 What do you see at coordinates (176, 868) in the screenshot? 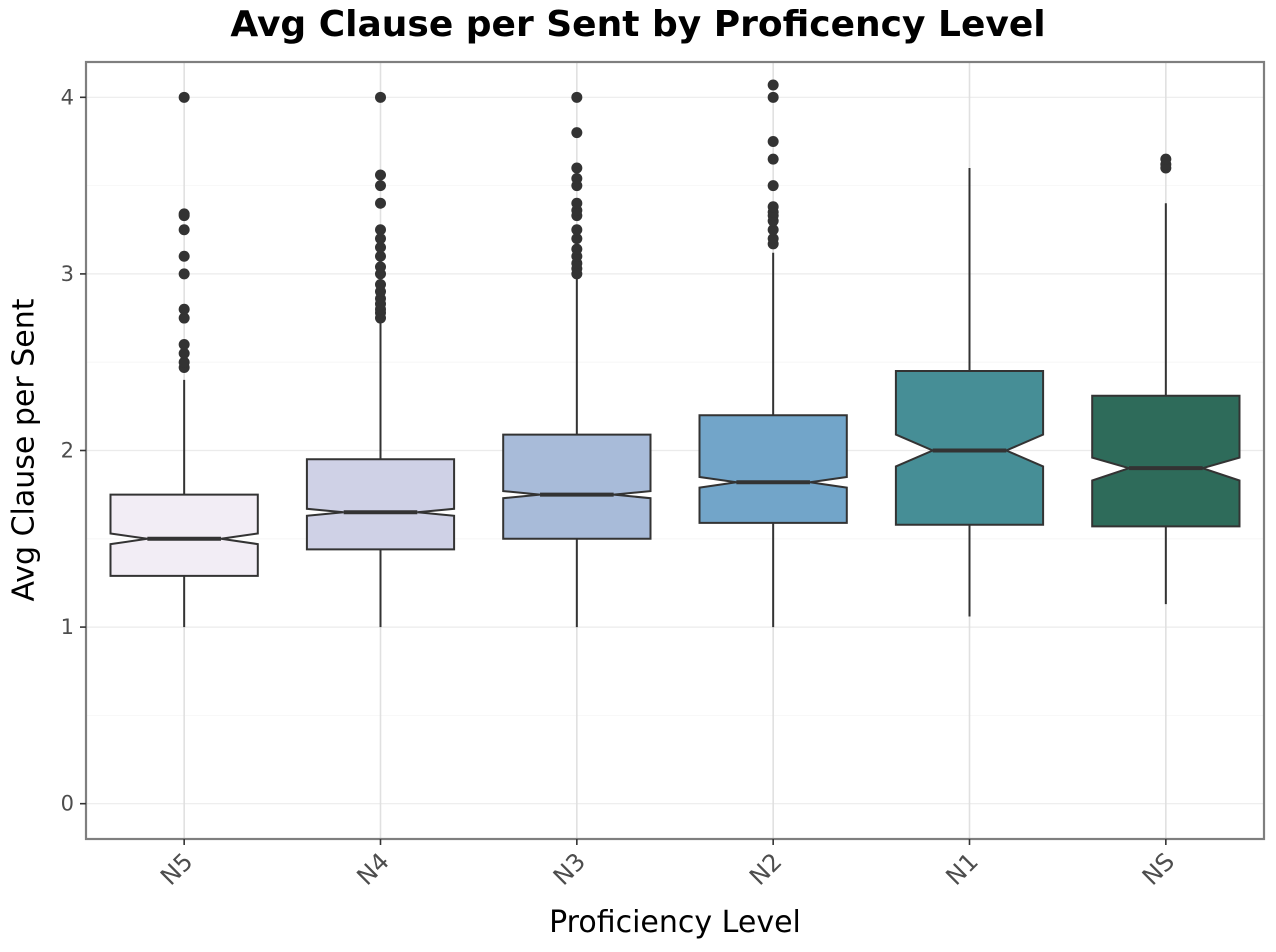
I see `x-tick-label-n5: N5` at bounding box center [176, 868].